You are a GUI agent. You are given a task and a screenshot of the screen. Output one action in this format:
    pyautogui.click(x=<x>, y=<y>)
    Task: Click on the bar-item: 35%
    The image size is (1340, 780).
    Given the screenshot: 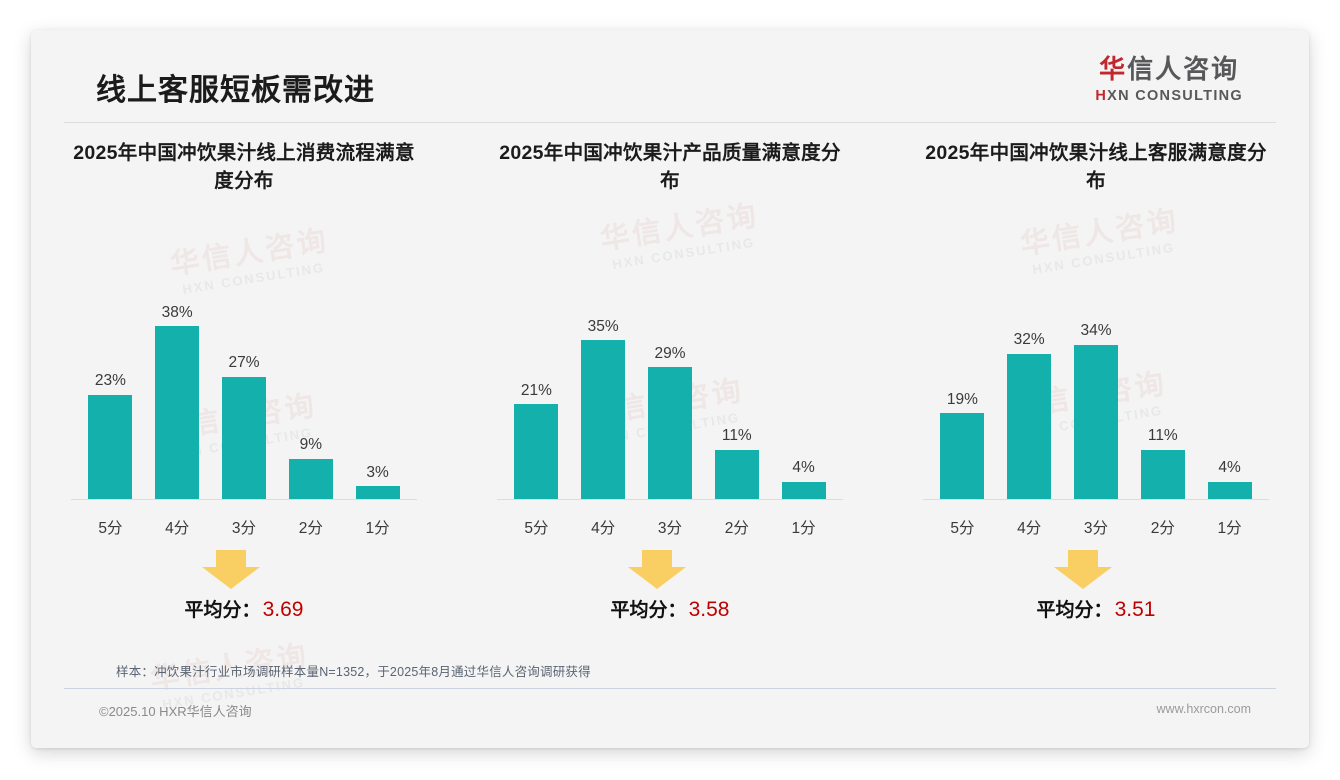 What is the action you would take?
    pyautogui.click(x=603, y=391)
    